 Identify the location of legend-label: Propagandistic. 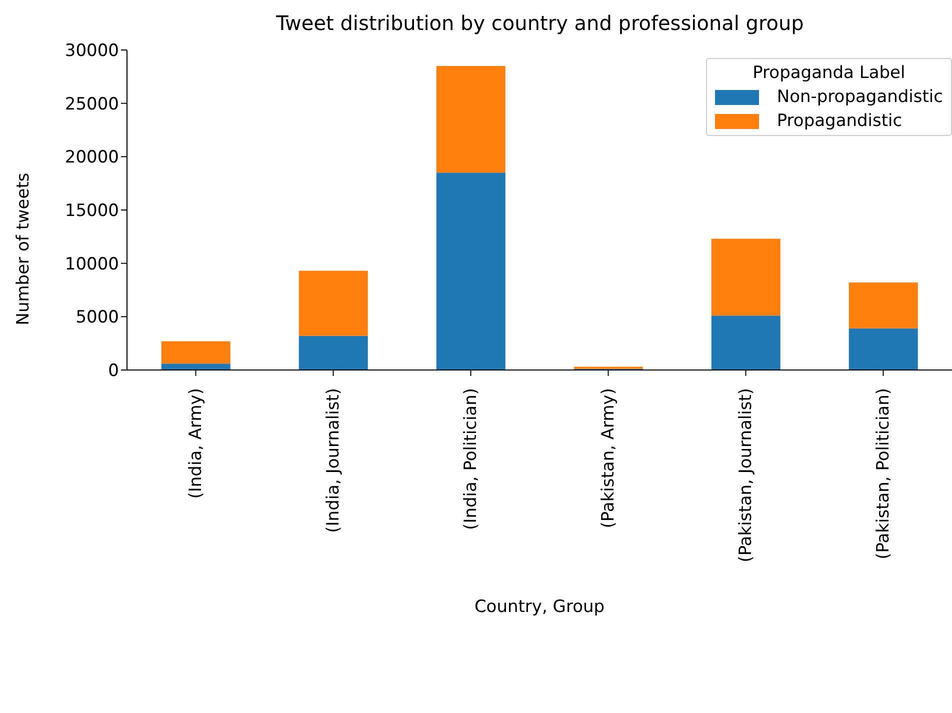
(839, 121).